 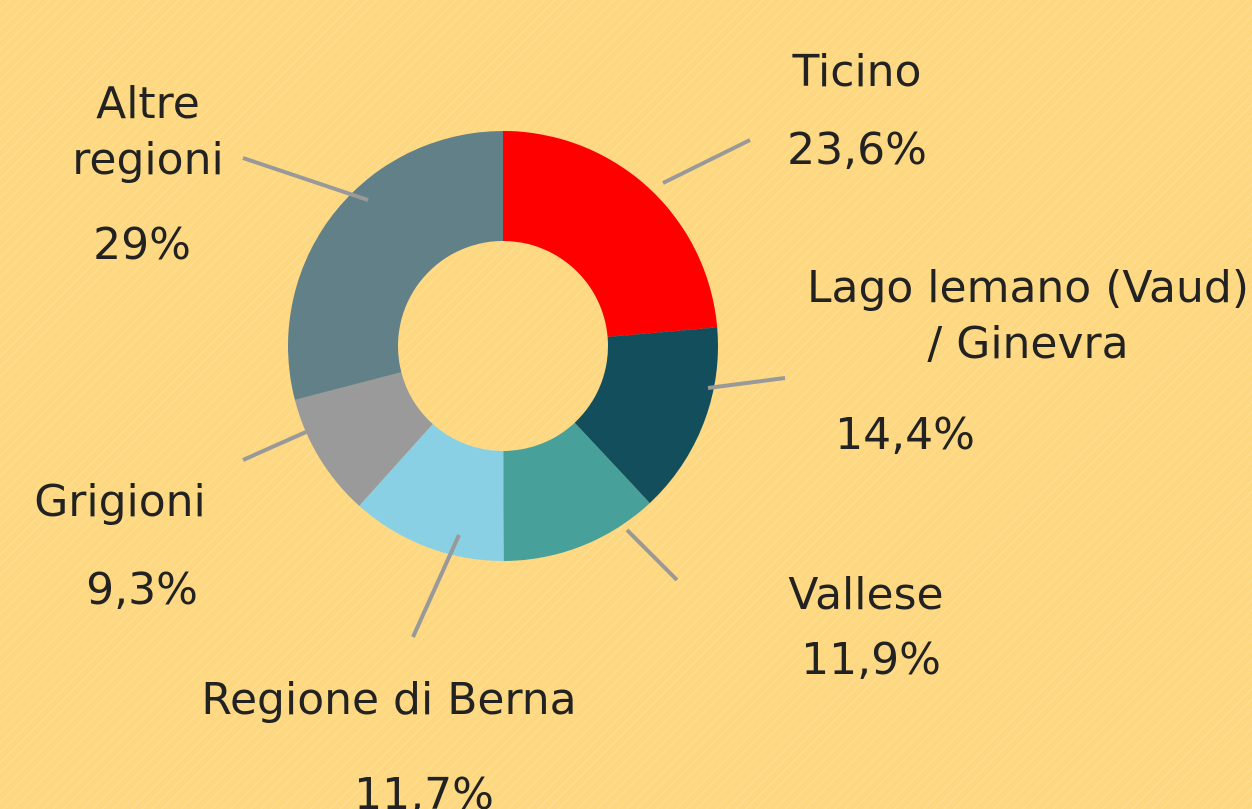 What do you see at coordinates (866, 594) in the screenshot?
I see `slice-label: Vallese` at bounding box center [866, 594].